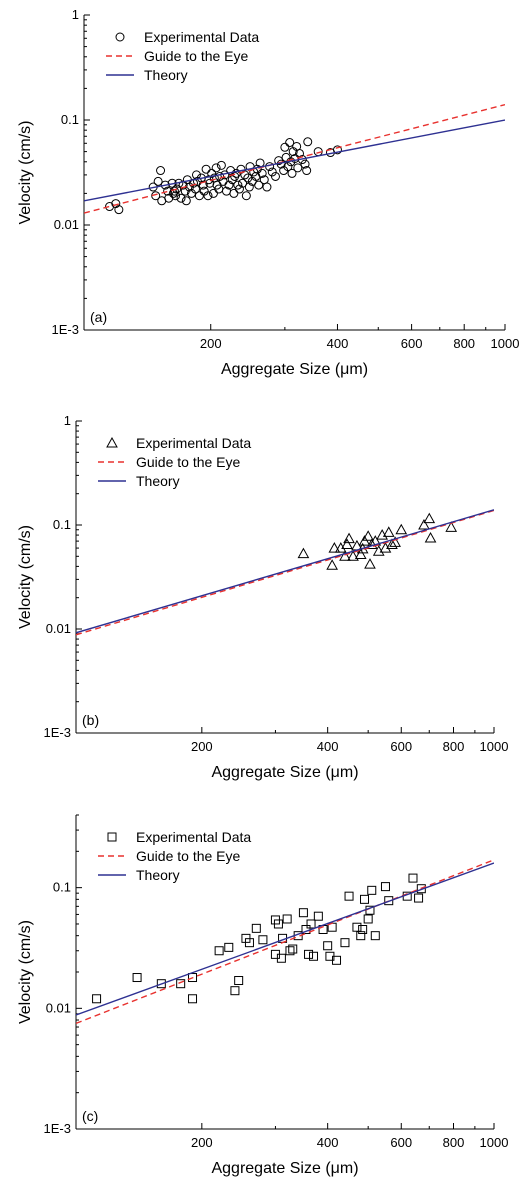 This screenshot has height=1180, width=522. I want to click on panel-label: (b), so click(90, 720).